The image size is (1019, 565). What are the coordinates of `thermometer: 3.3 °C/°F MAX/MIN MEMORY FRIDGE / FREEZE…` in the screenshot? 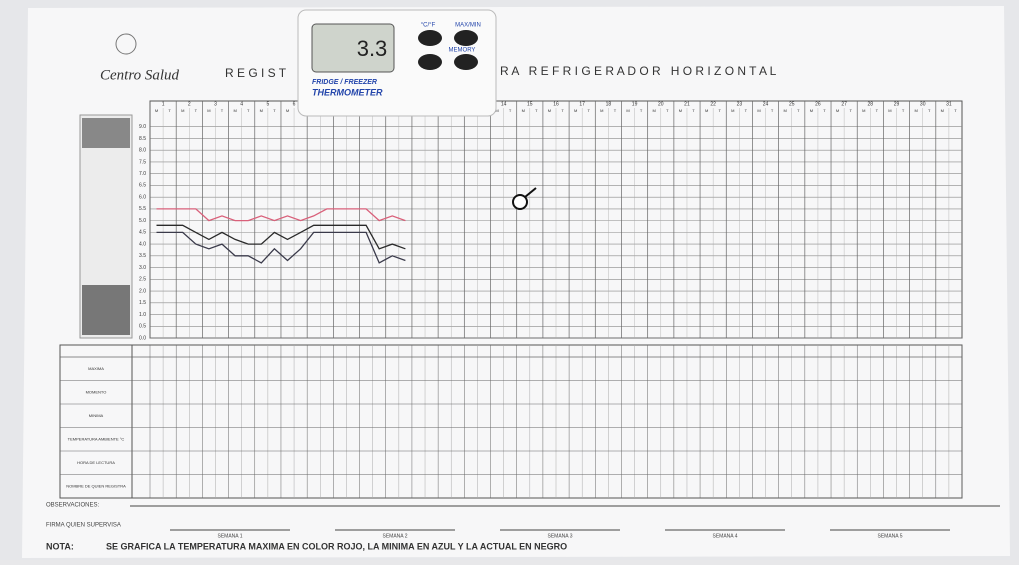 It's located at (397, 63).